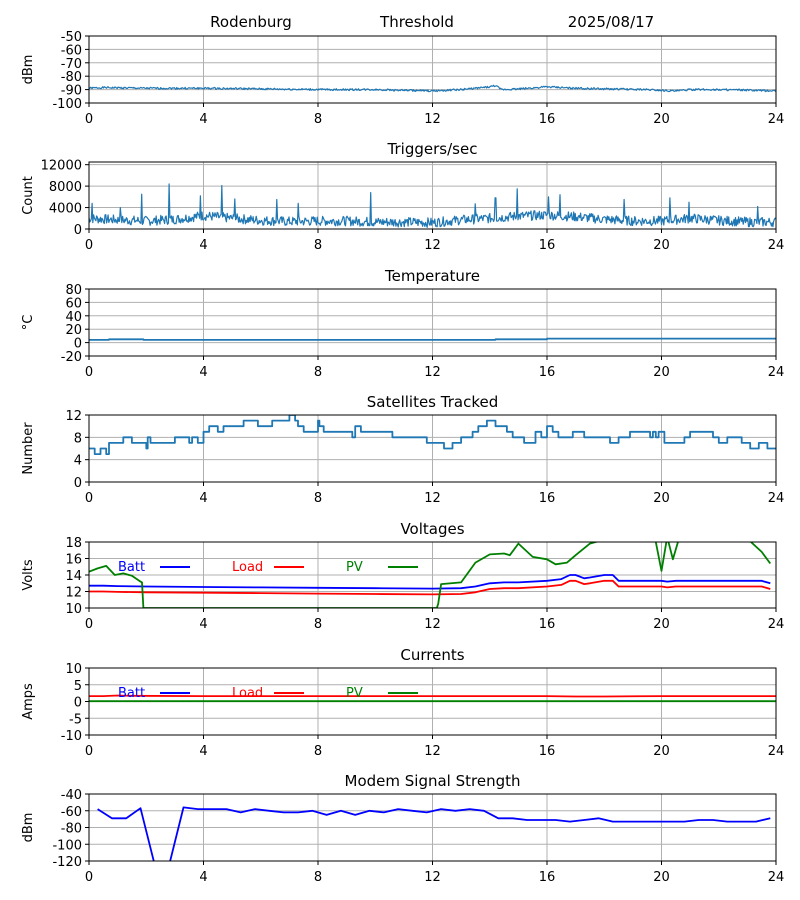 Image resolution: width=800 pixels, height=900 pixels. Describe the element at coordinates (71, 736) in the screenshot. I see `y-tick-label: -10` at that location.